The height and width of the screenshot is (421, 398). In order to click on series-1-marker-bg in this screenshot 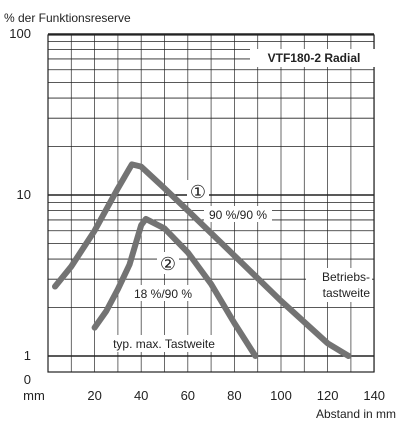, I will do `click(198, 191)`.